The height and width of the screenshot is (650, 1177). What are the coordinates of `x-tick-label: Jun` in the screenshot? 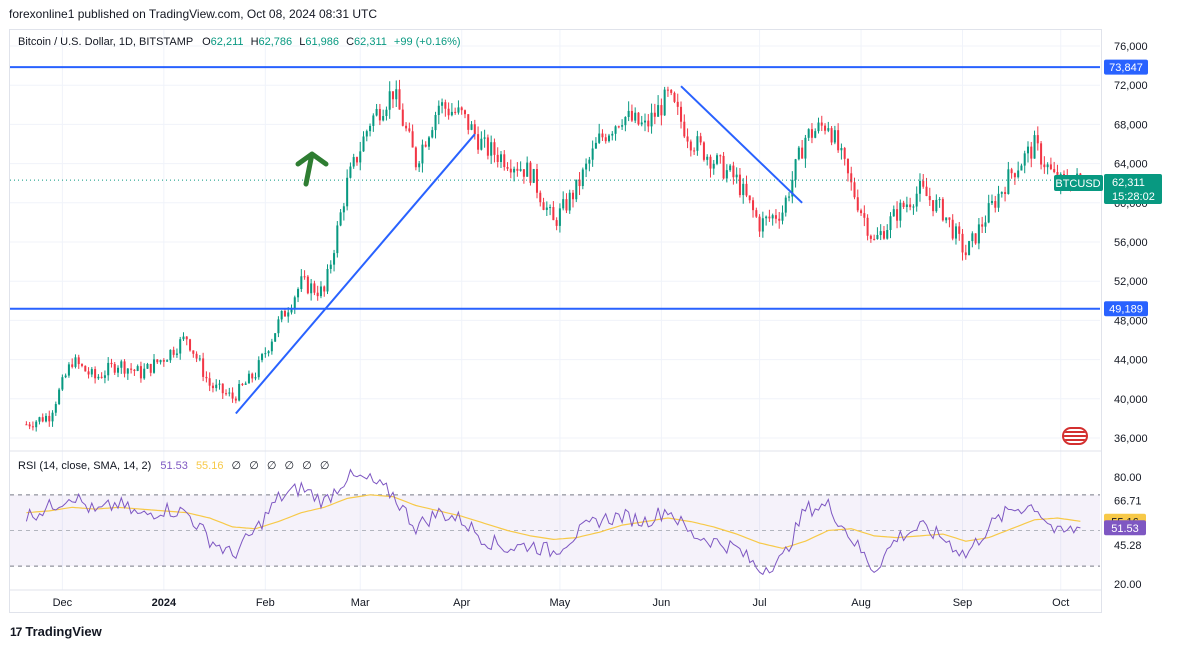 It's located at (662, 603).